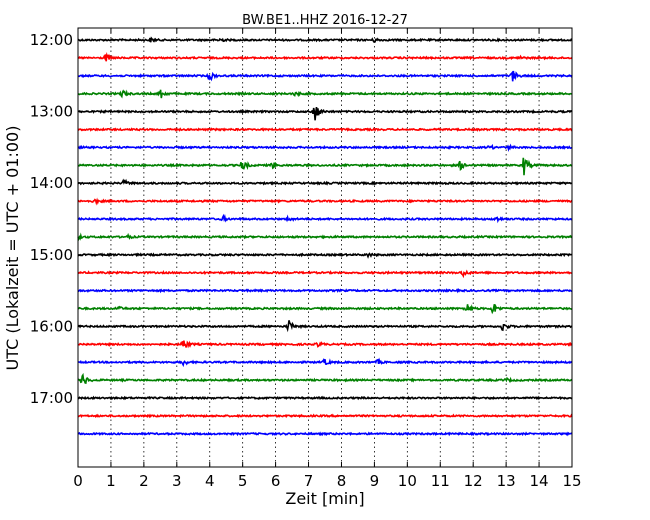 The image size is (650, 520). I want to click on x-tick-label: 13, so click(506, 481).